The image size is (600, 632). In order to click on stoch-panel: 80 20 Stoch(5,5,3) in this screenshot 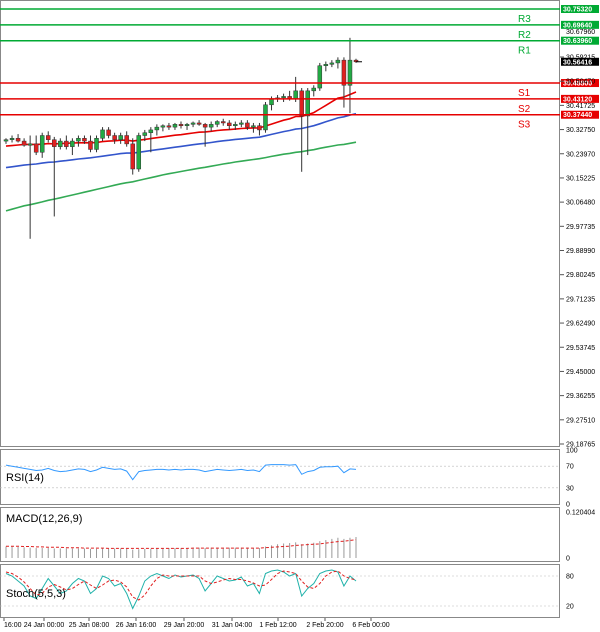, I will do `click(287, 591)`.